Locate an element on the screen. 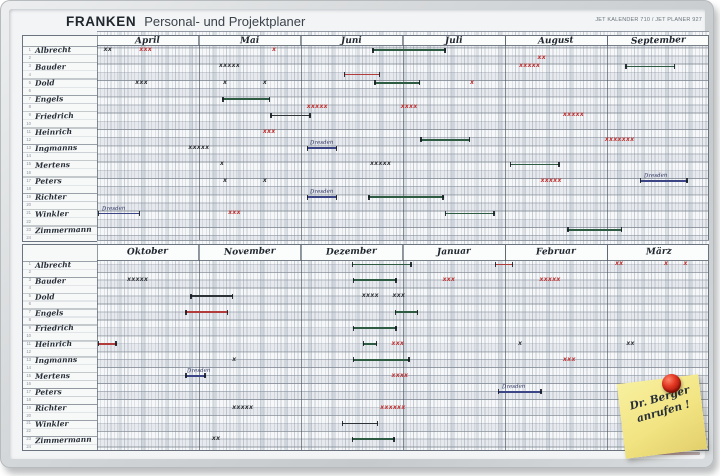 This screenshot has width=720, height=476. brand-logo: FRANKEN is located at coordinates (101, 21).